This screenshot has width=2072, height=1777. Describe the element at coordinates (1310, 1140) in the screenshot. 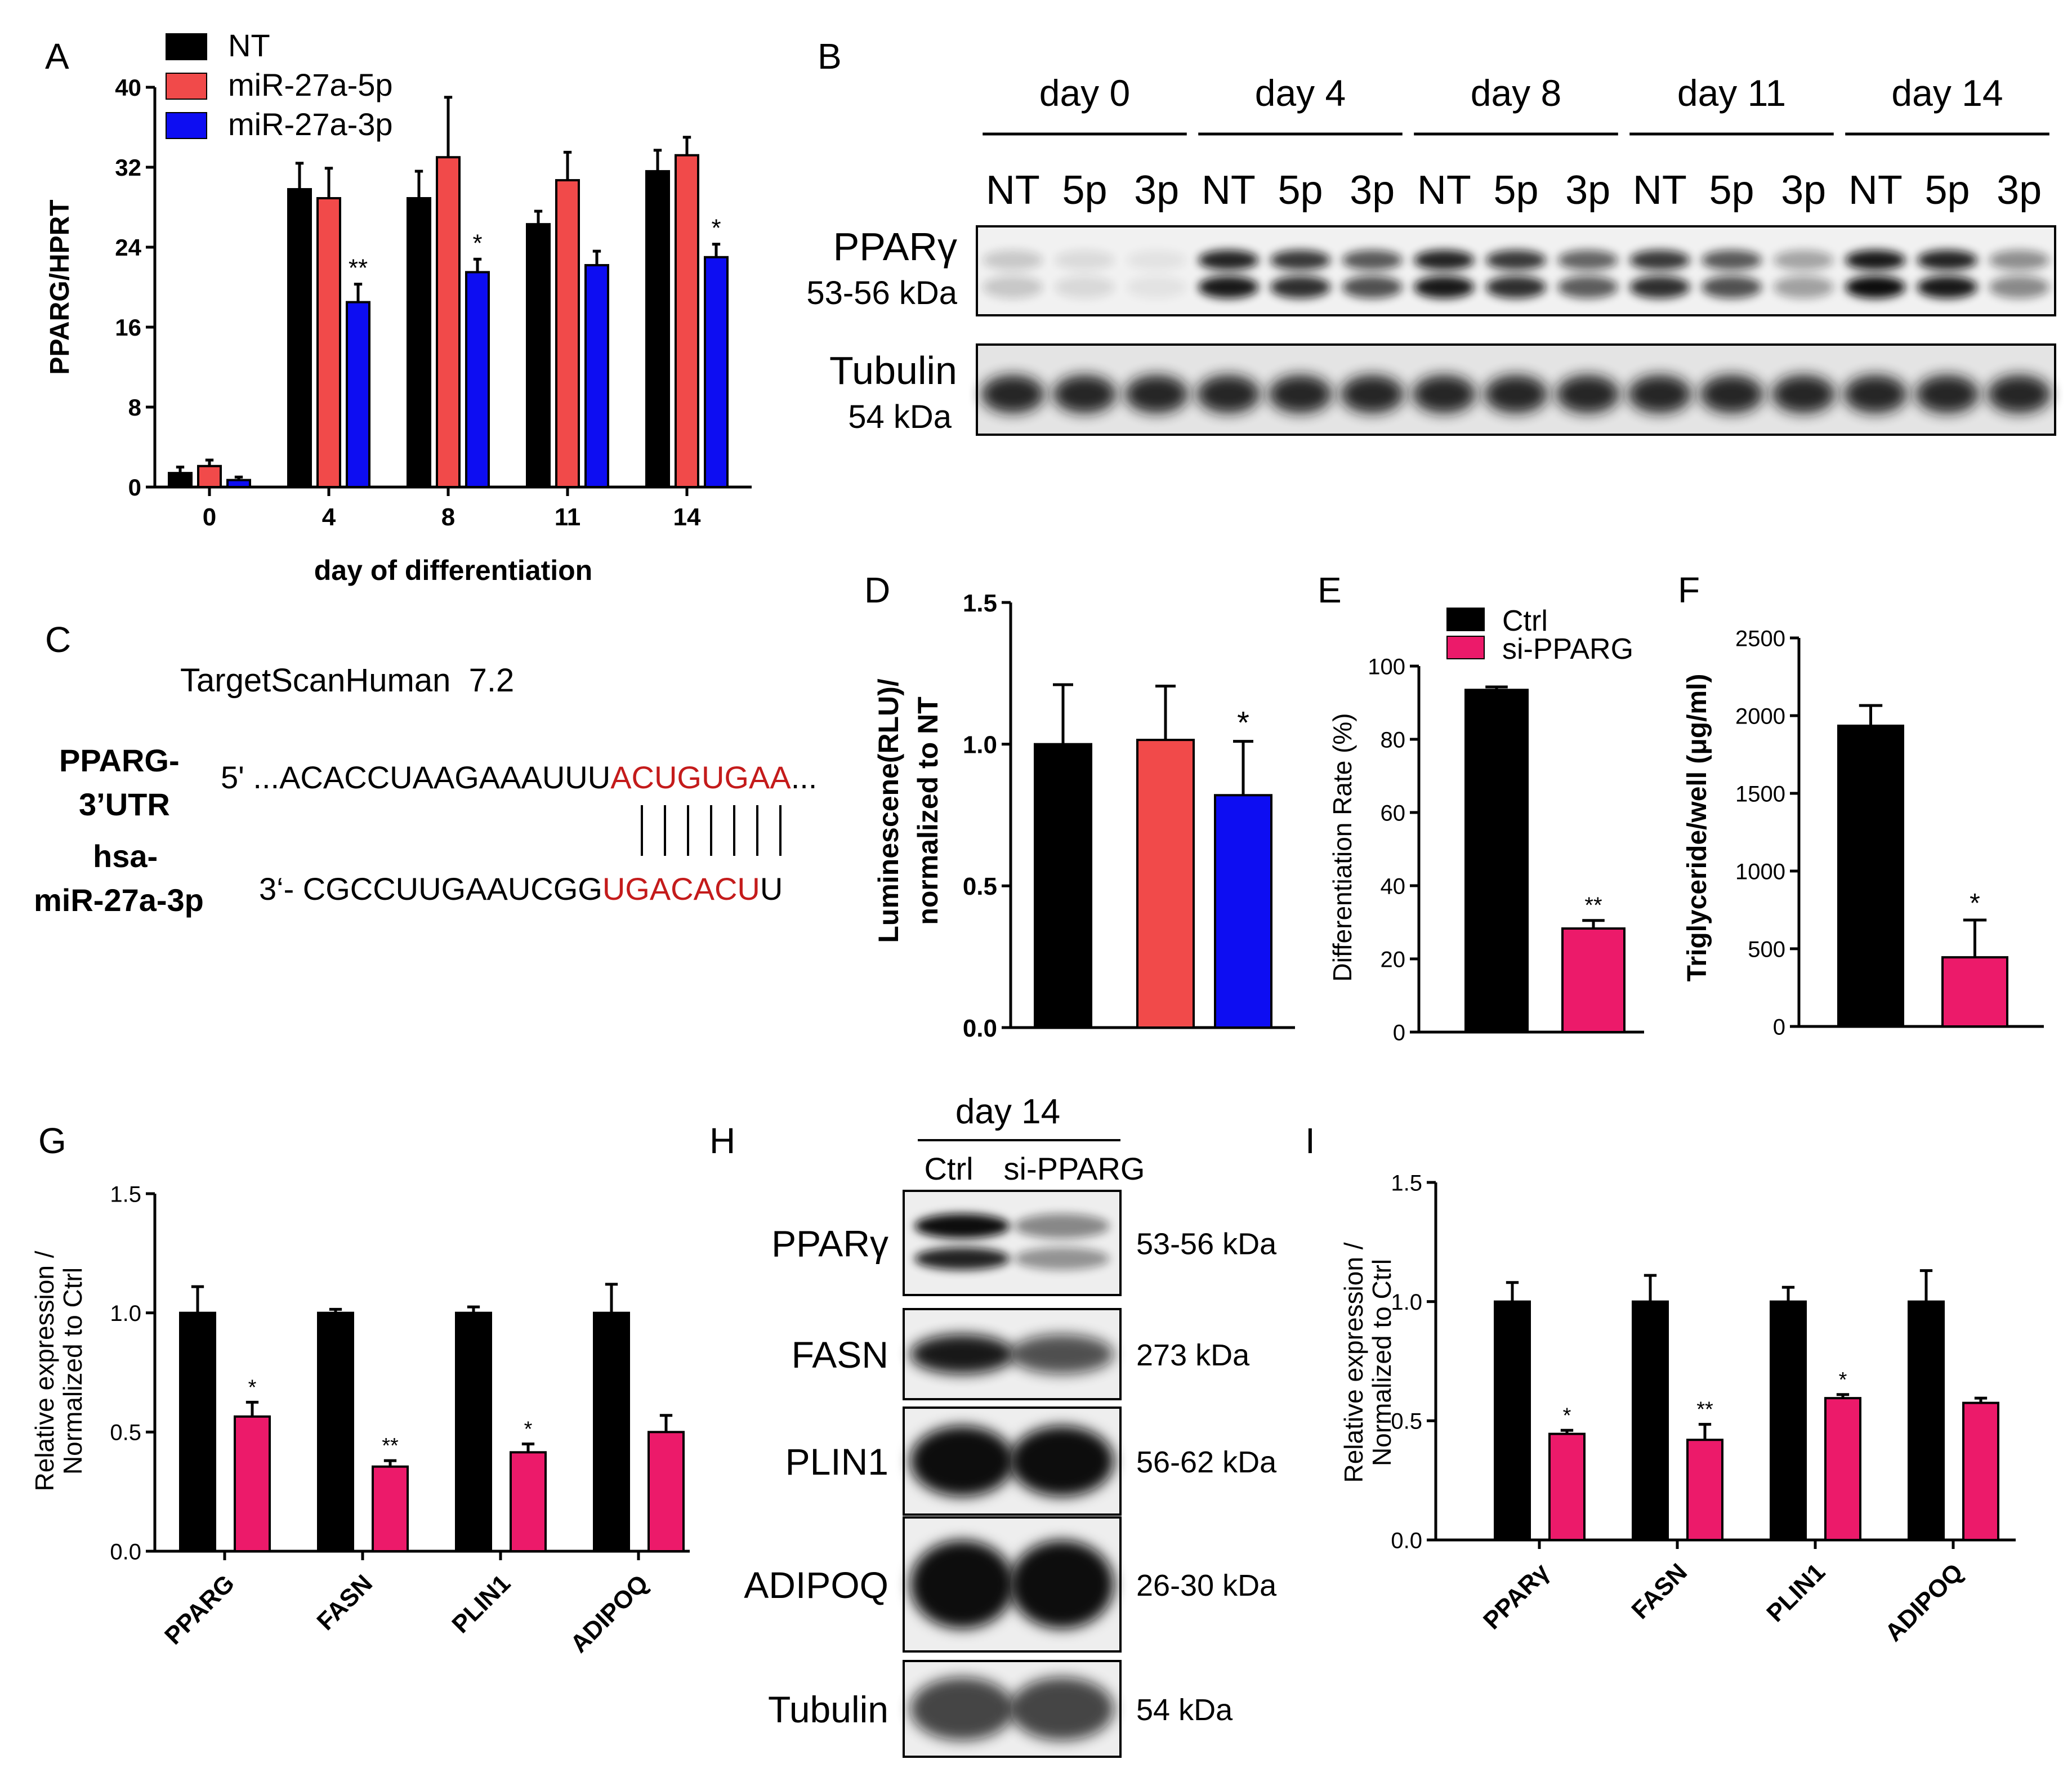

I see `panel-label-i: I` at that location.